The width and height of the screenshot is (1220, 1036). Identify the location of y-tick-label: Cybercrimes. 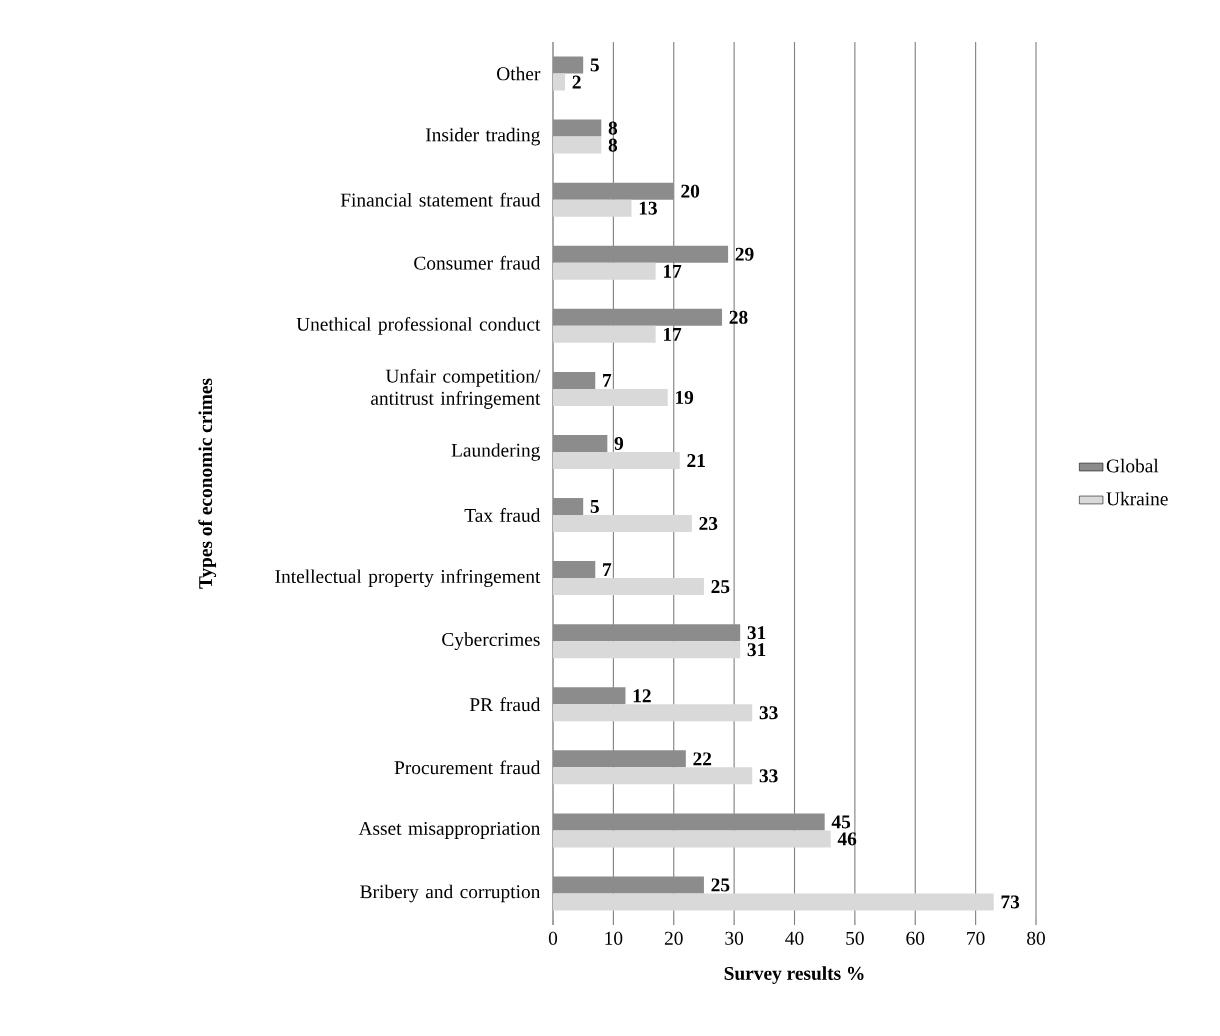
(491, 641).